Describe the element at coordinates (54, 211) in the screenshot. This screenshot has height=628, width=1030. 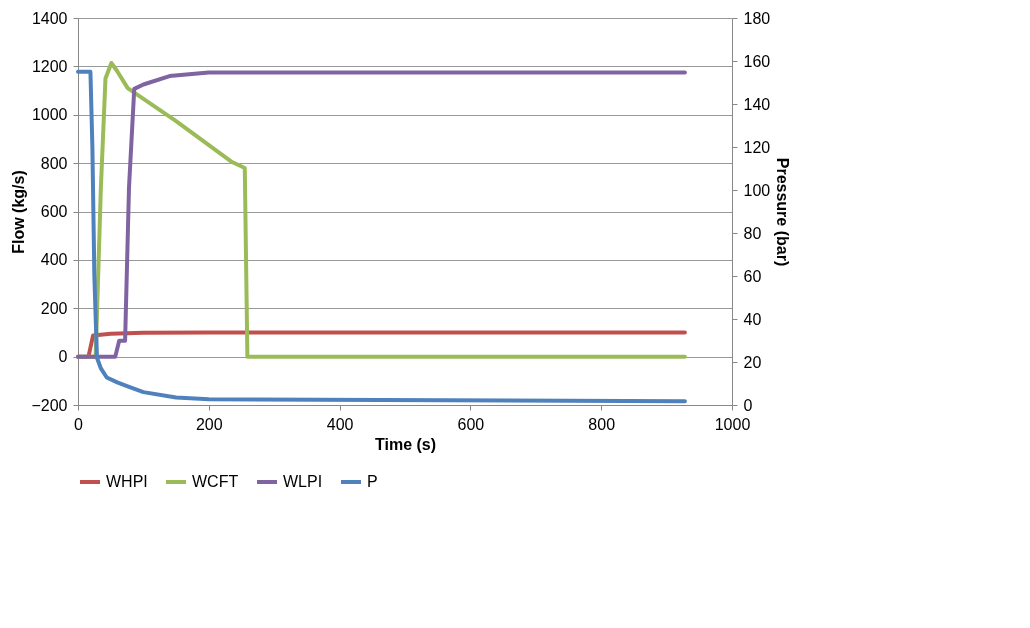
I see `y-tick-label: 600` at that location.